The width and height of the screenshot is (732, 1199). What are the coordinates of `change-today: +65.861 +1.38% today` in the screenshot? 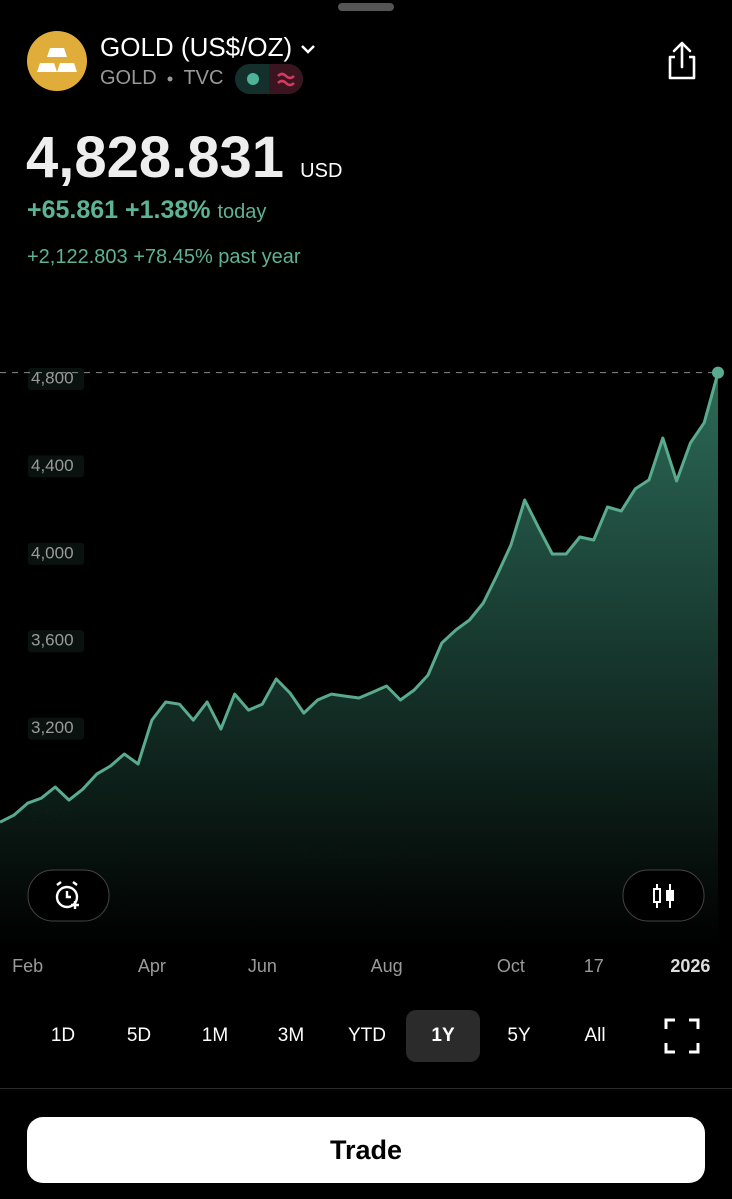 It's located at (146, 210).